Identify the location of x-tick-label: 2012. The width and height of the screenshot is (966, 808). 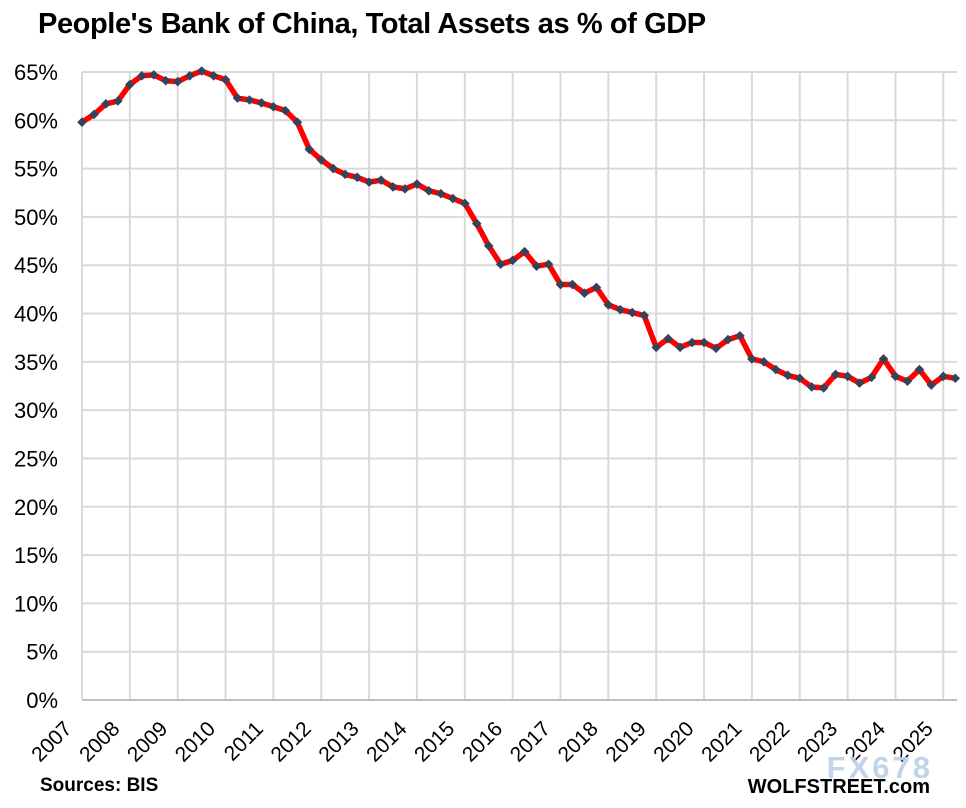
(290, 741).